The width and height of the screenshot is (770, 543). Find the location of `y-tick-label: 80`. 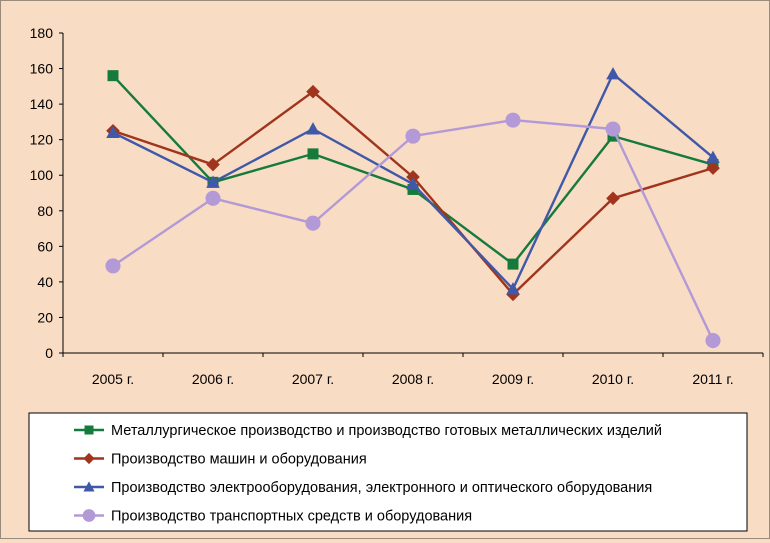

y-tick-label: 80 is located at coordinates (45, 211).